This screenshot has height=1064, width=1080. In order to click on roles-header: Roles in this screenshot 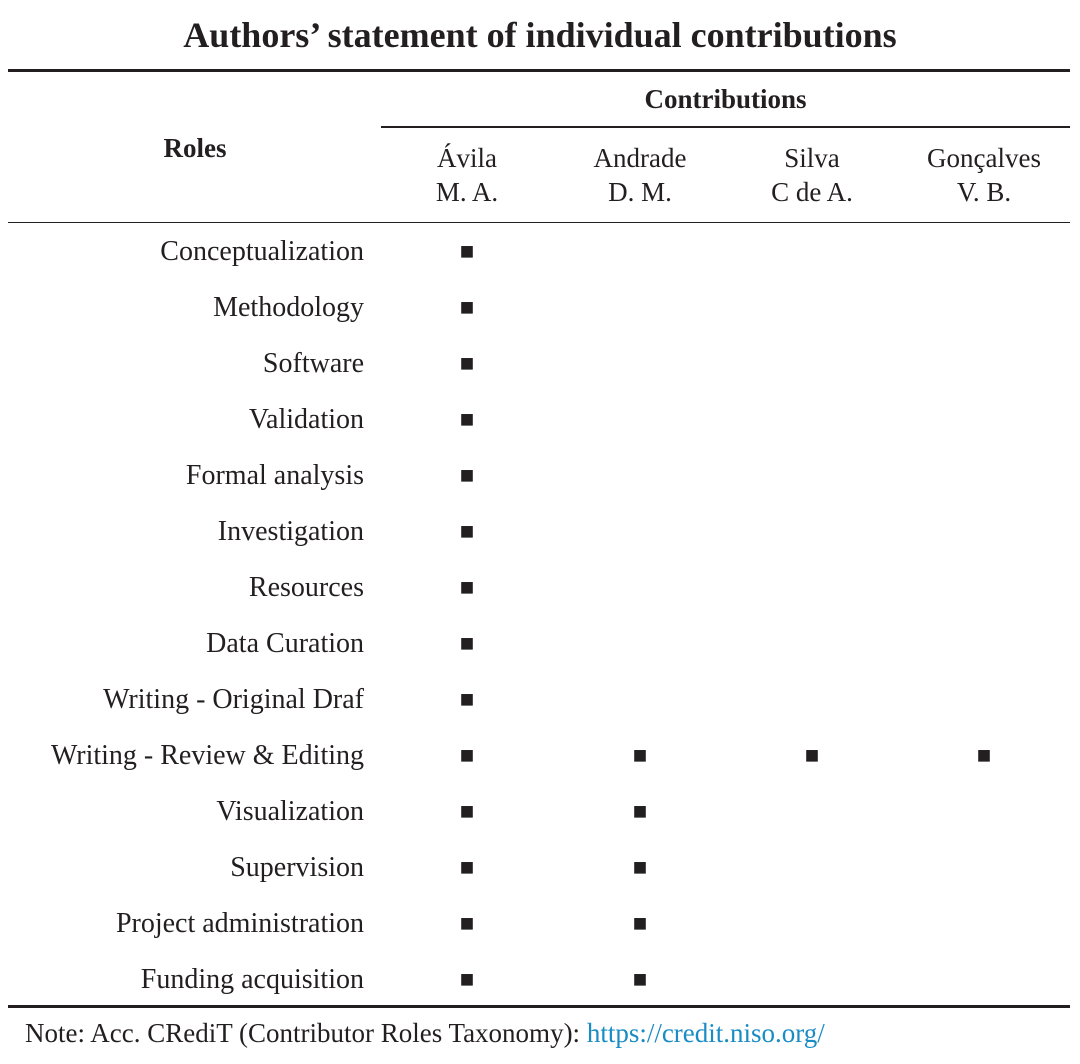, I will do `click(195, 148)`.